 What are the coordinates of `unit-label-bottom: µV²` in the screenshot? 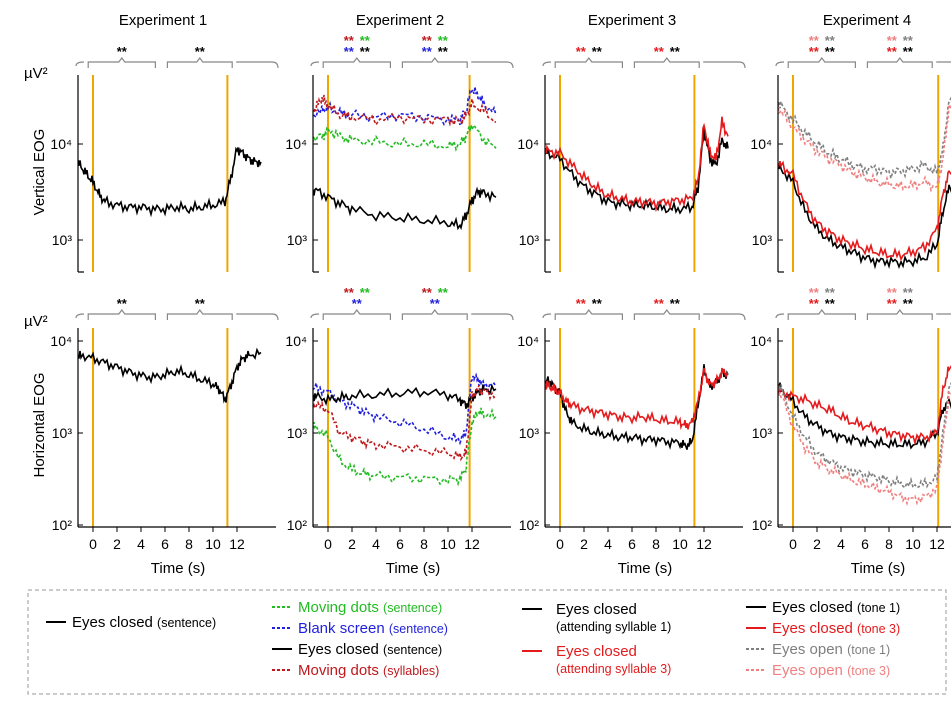 It's located at (36, 321).